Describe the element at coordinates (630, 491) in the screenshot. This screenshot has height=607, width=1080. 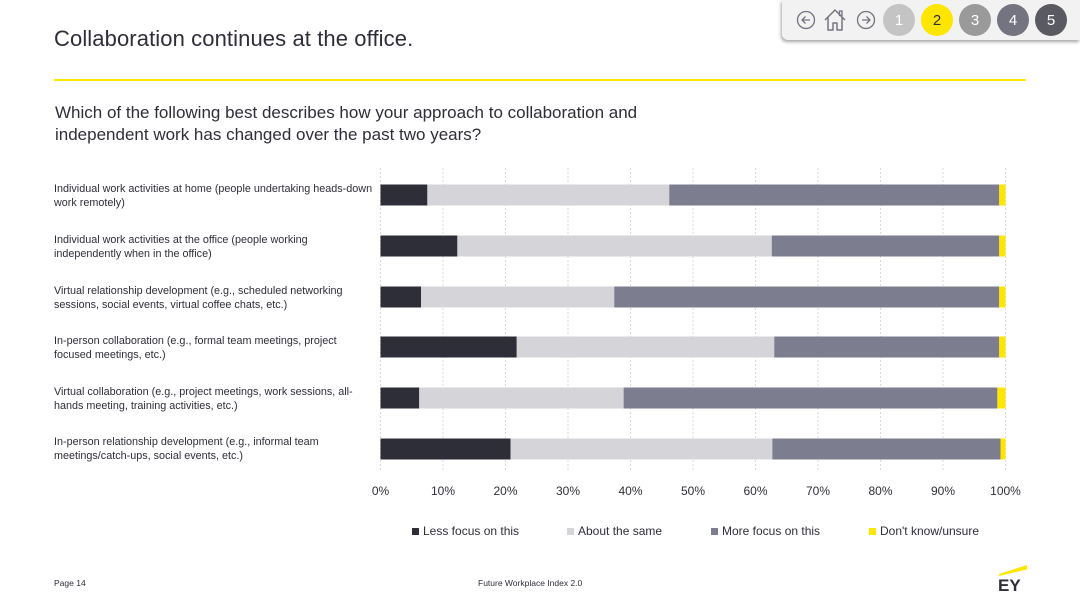
I see `x-tick-label: 40%` at that location.